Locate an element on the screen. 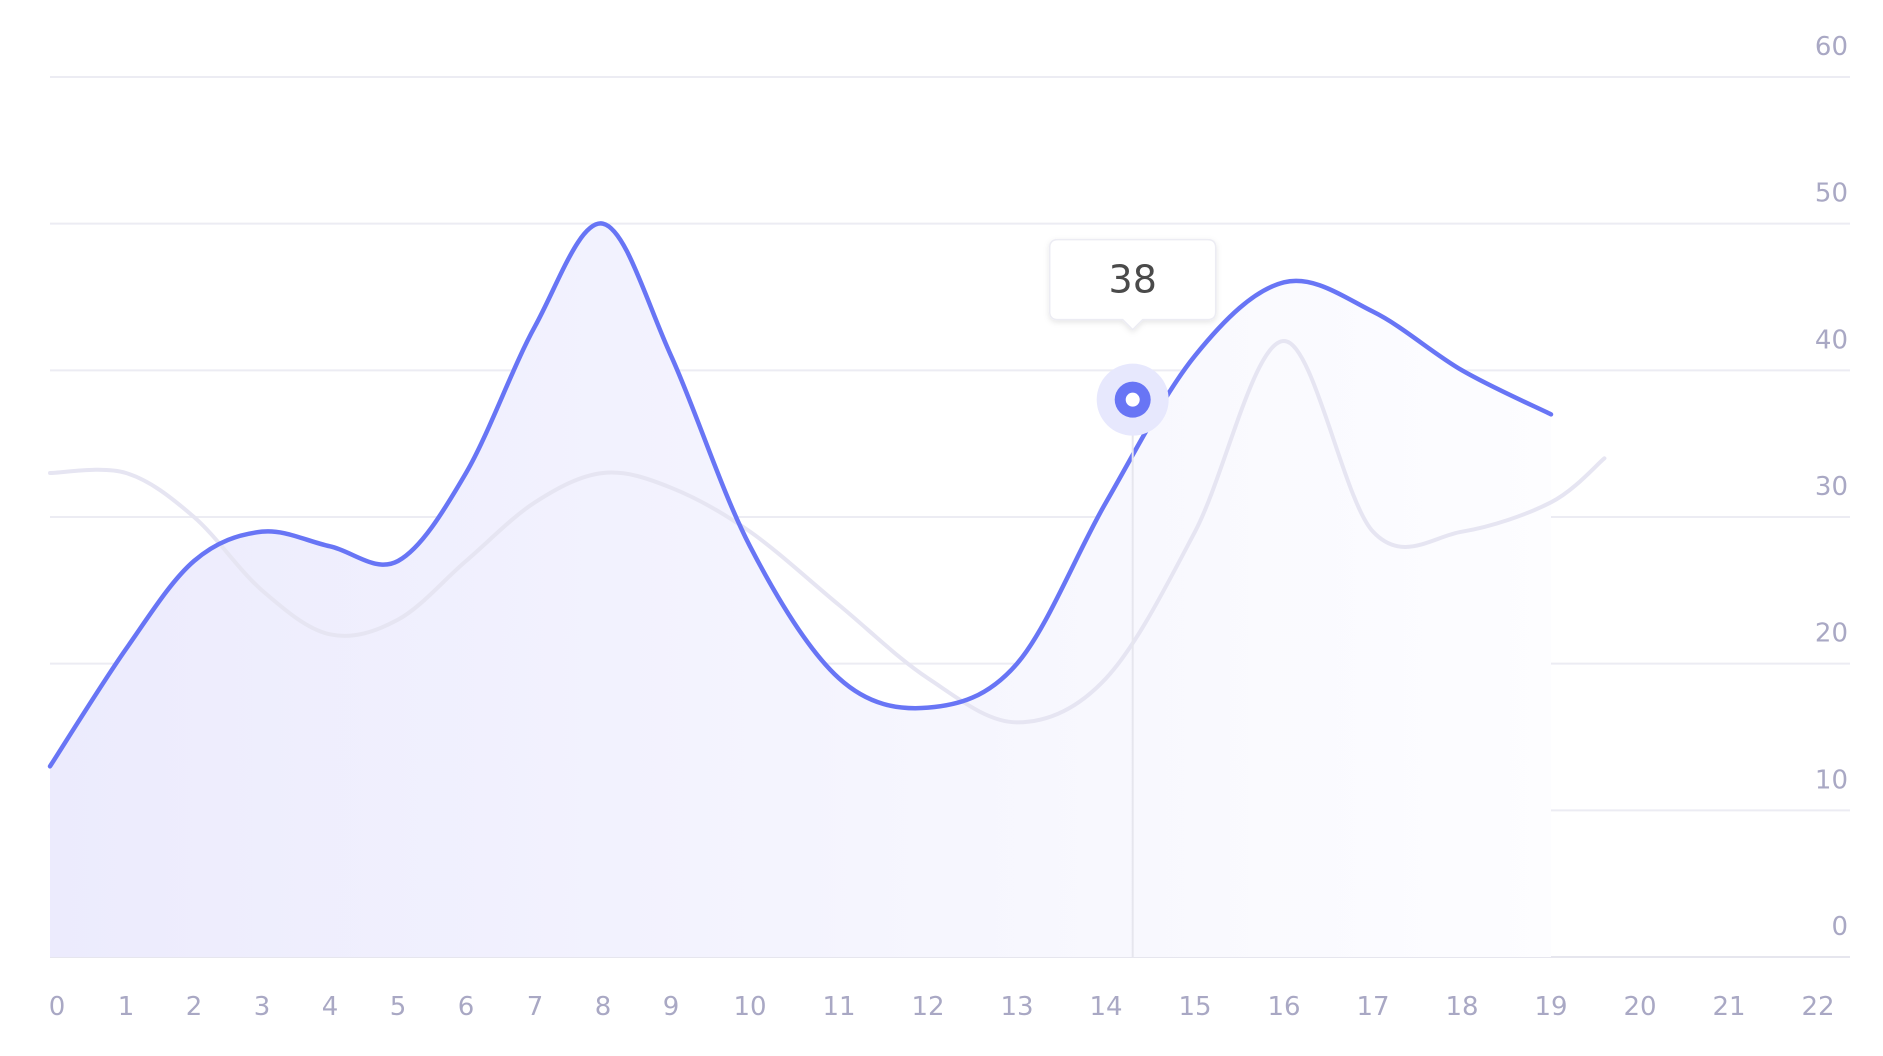 The width and height of the screenshot is (1883, 1056). x-tick-label-6: 6 is located at coordinates (466, 1007).